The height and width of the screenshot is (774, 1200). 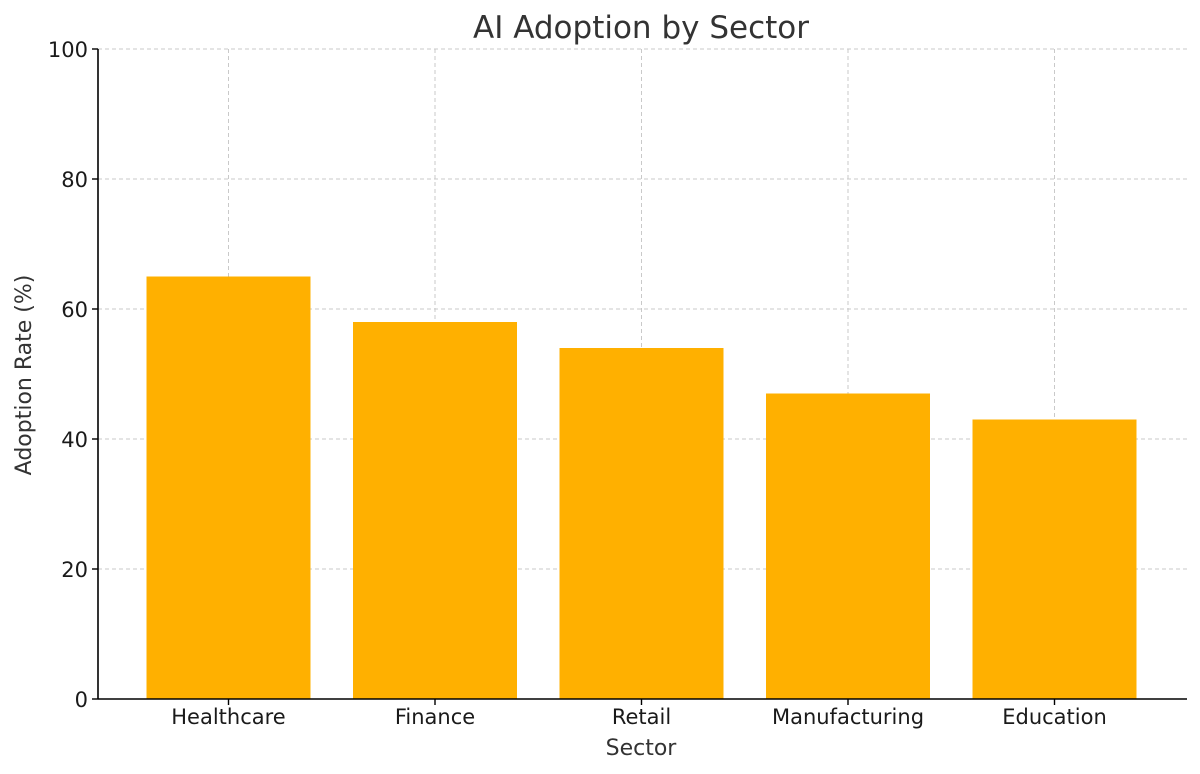 I want to click on x-axis-label: Sector, so click(x=642, y=748).